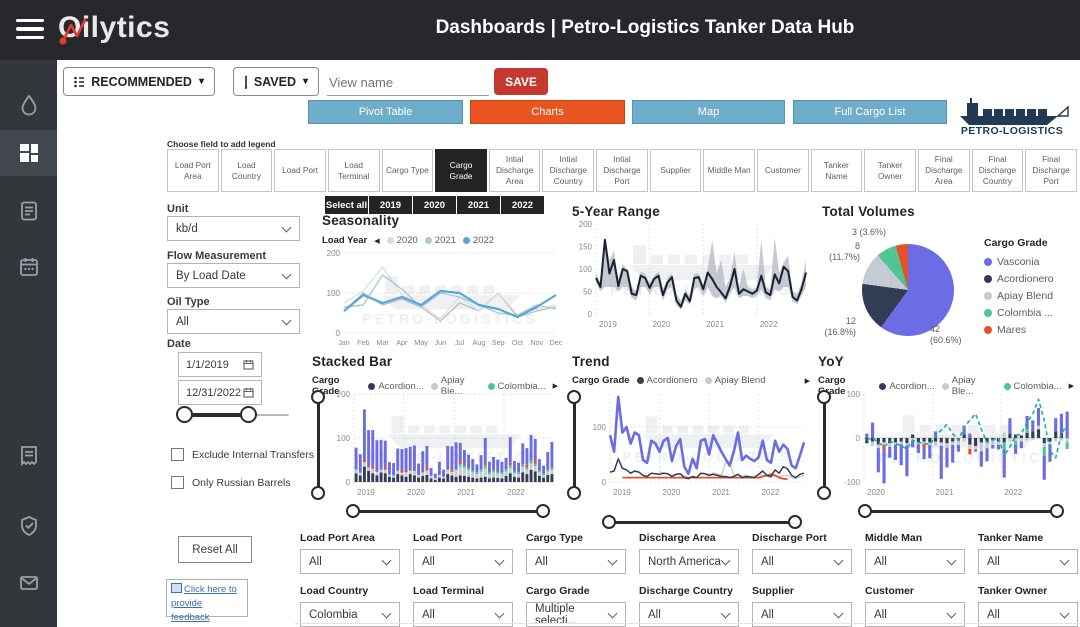 Image resolution: width=1080 pixels, height=627 pixels. What do you see at coordinates (576, 561) in the screenshot?
I see `filter-select-cargo-type: All` at bounding box center [576, 561].